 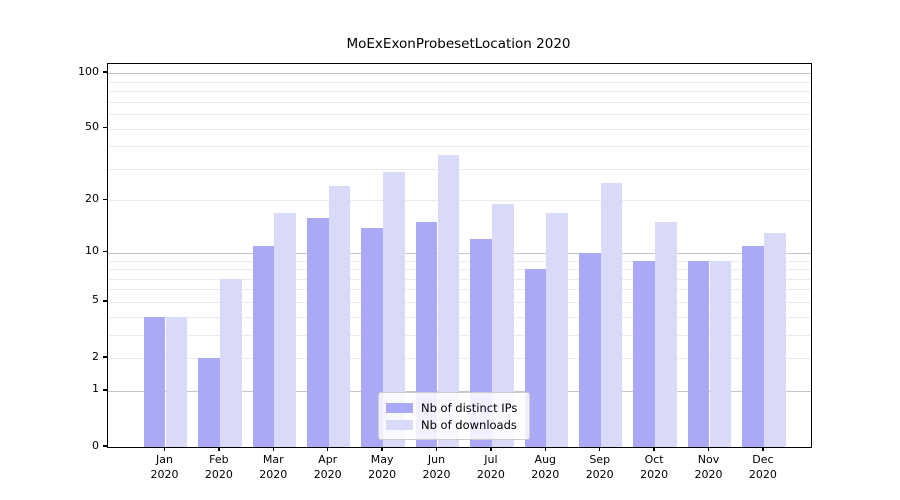 I want to click on x-axis-tick-label: Aug 2020, so click(x=545, y=467).